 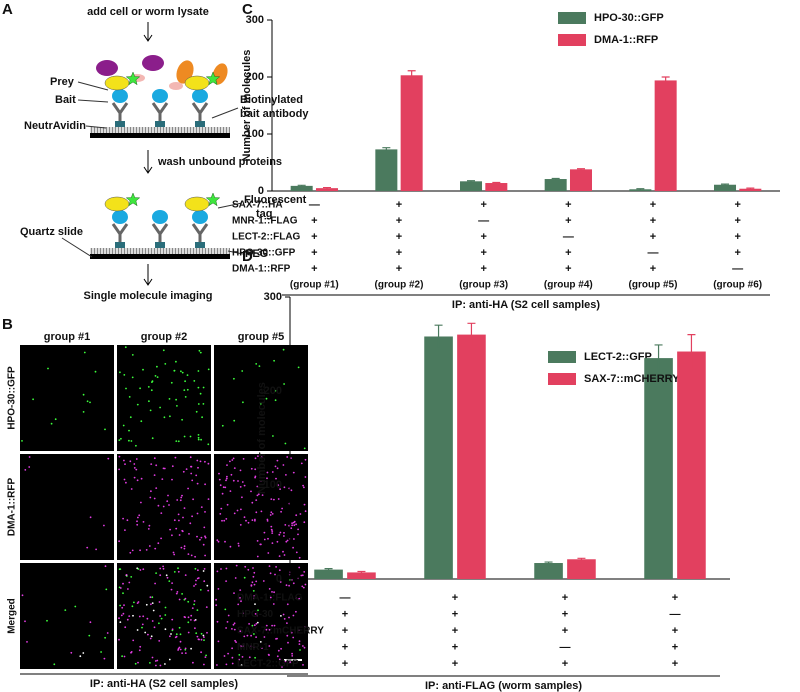 I want to click on neutravidin, so click(x=200, y=124).